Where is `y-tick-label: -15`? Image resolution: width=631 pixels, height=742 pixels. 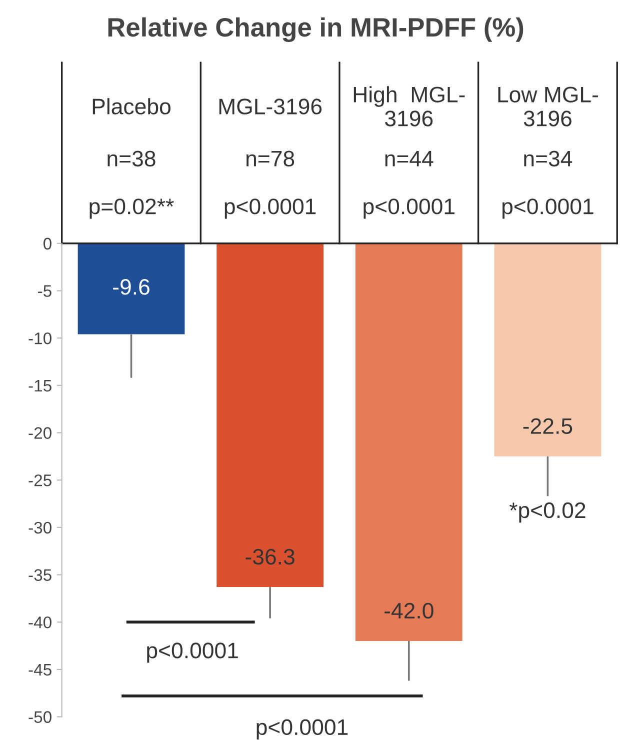
y-tick-label: -15 is located at coordinates (40, 386).